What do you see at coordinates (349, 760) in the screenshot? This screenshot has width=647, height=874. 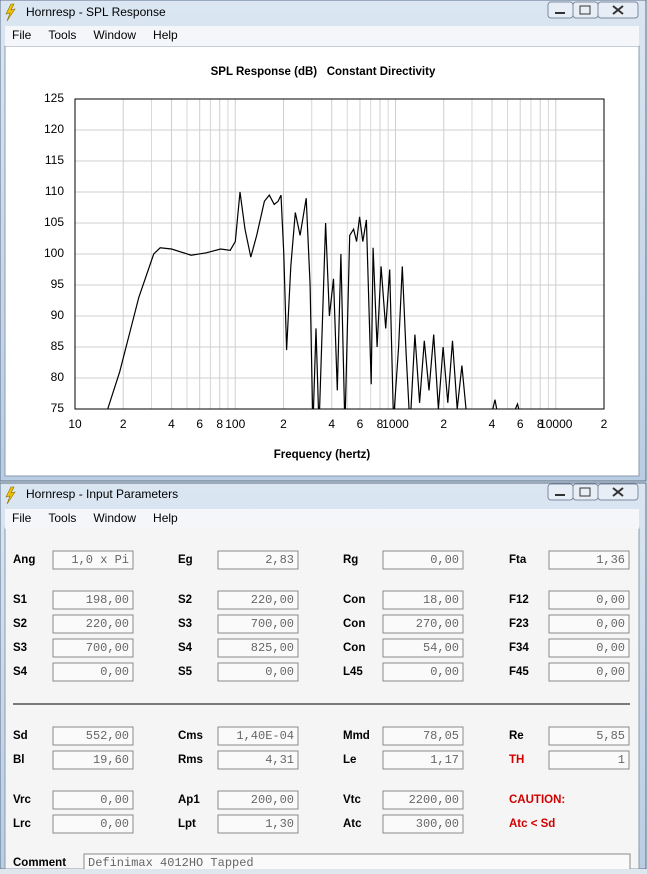 I see `param-label: Le` at bounding box center [349, 760].